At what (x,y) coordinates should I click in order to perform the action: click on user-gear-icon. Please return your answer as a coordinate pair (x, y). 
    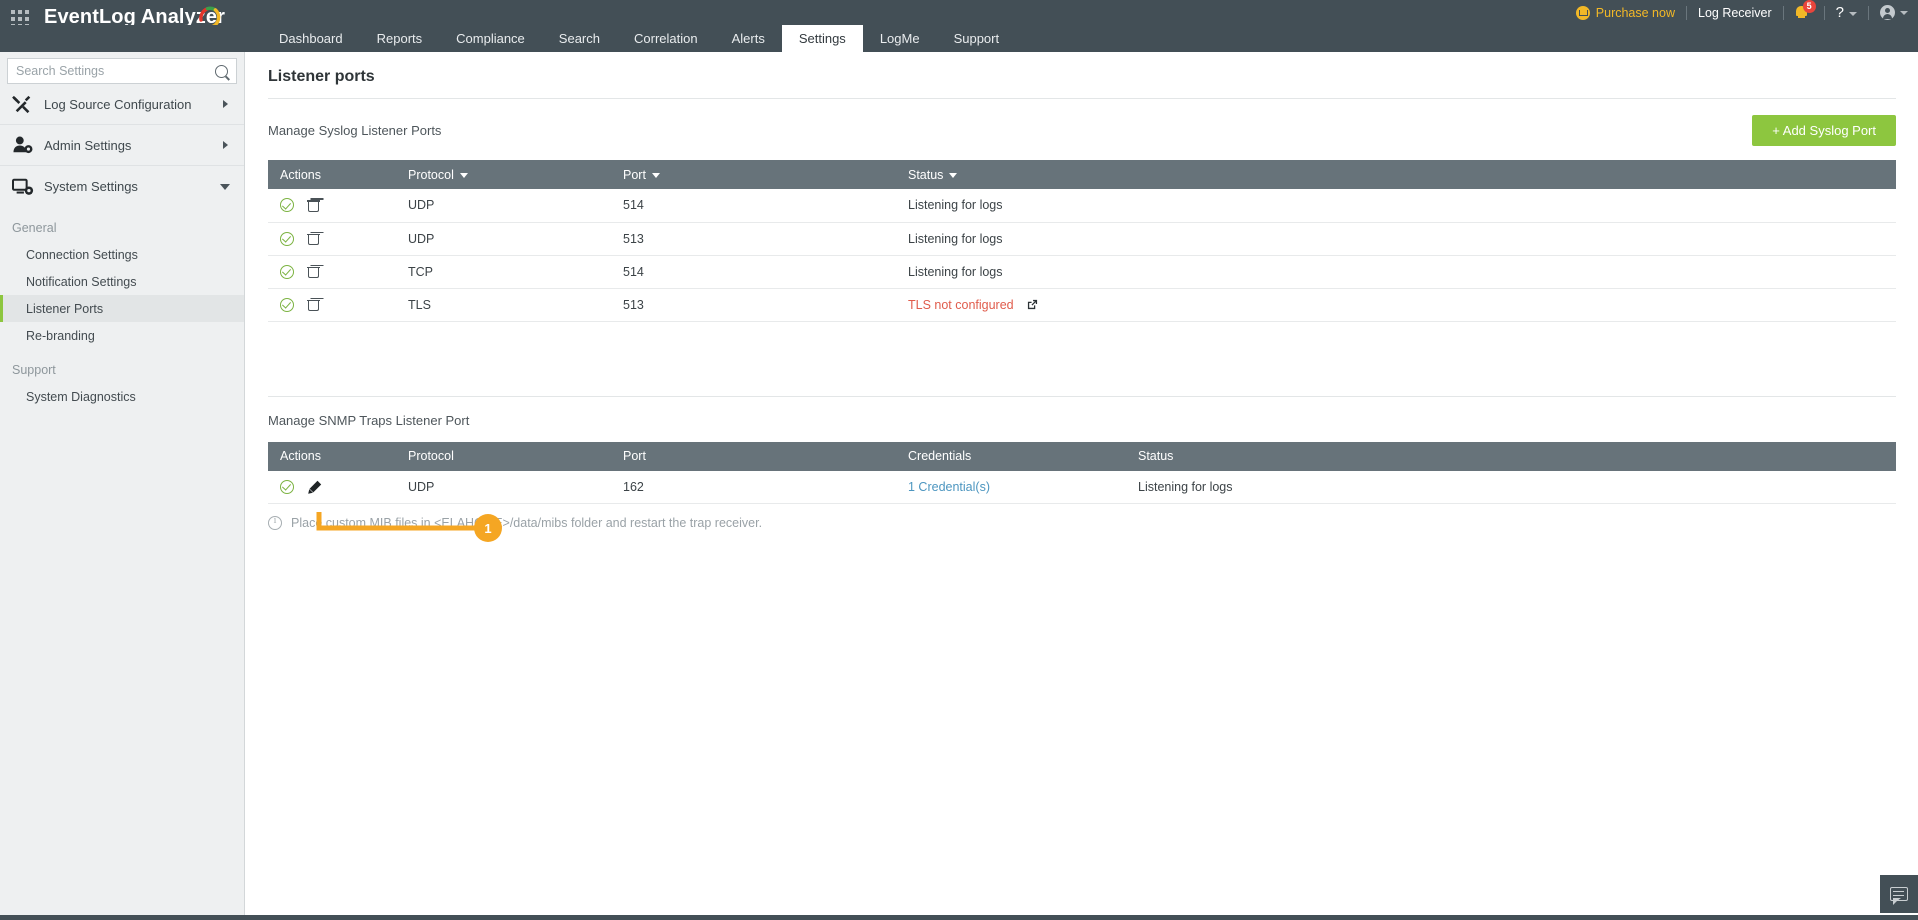
    Looking at the image, I should click on (23, 145).